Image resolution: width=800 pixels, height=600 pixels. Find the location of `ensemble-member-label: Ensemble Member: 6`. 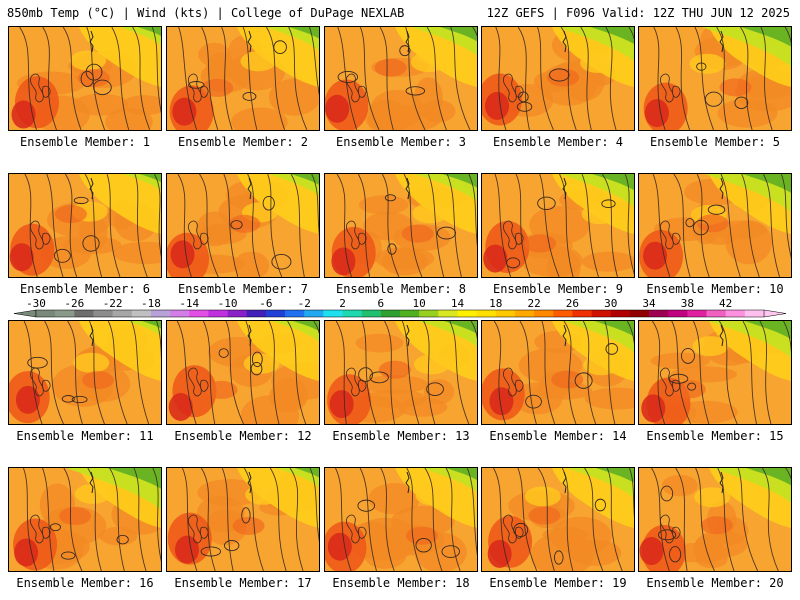

ensemble-member-label: Ensemble Member: 6 is located at coordinates (85, 289).